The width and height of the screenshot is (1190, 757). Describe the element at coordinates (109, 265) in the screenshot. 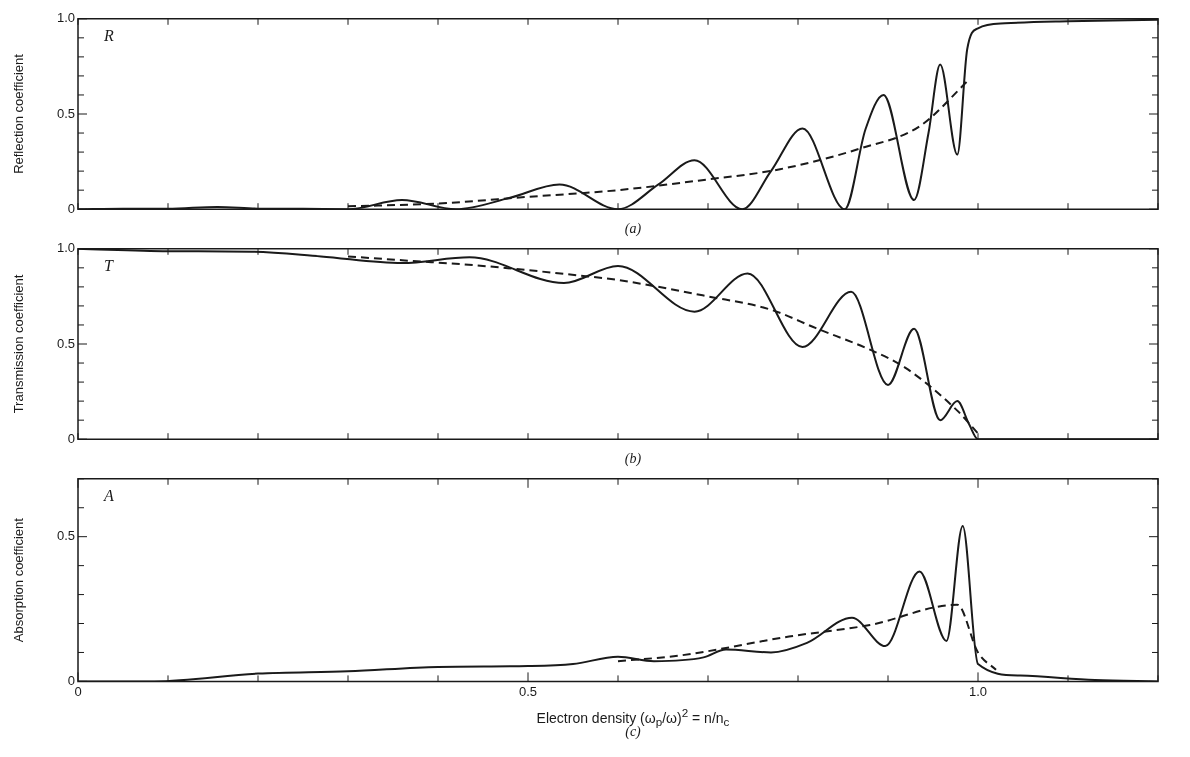

I see `annotation: T` at that location.